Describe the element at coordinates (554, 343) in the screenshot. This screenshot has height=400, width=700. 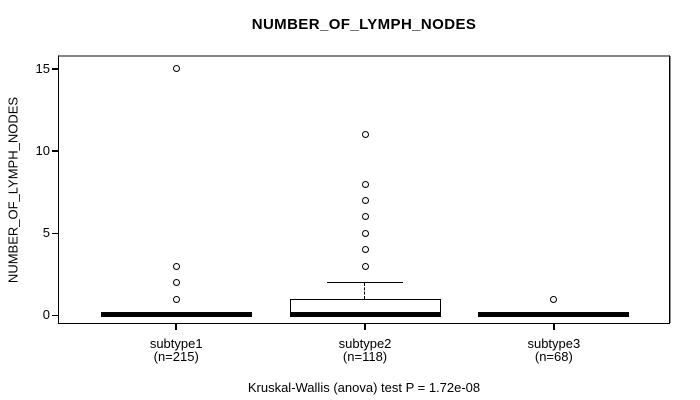
I see `group-name: subtype3` at that location.